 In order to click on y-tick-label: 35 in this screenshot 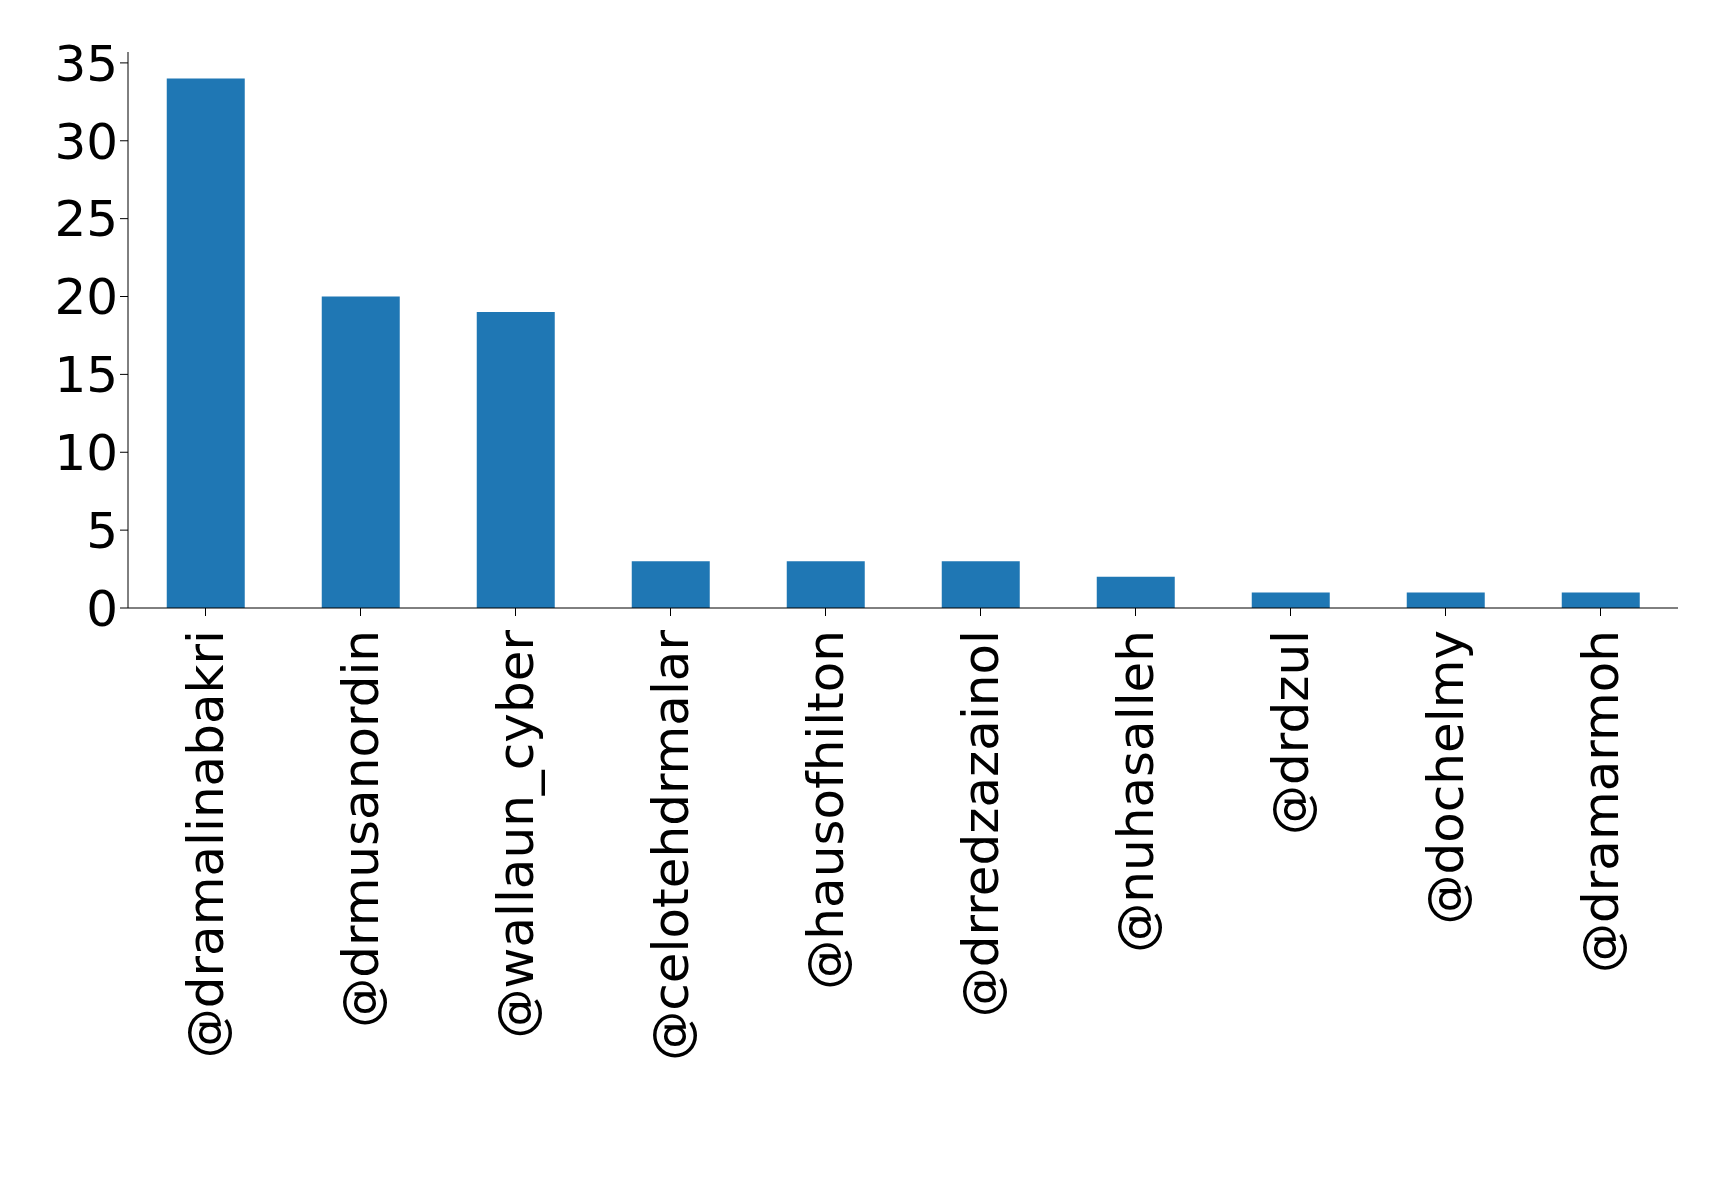, I will do `click(86, 63)`.